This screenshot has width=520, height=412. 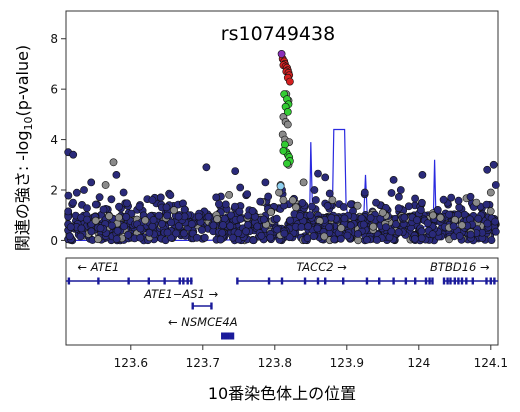 I want to click on gene-label: ← ATE1, so click(x=98, y=267).